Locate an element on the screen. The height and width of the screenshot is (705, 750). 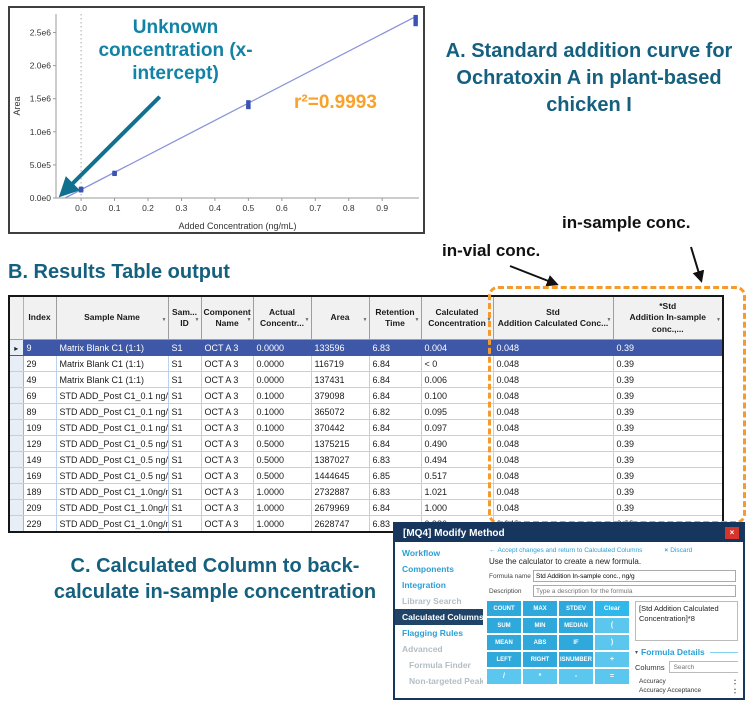
table-cell: 0.39 is located at coordinates (668, 459).